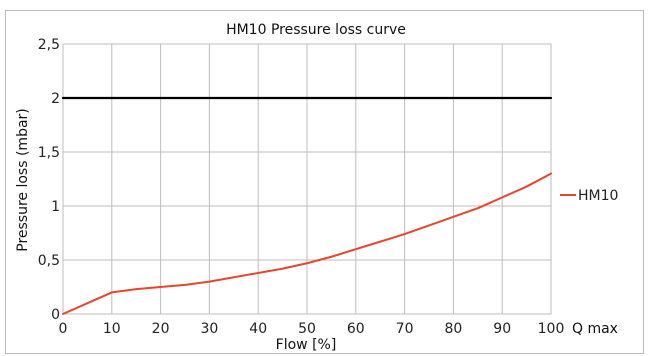  Describe the element at coordinates (502, 329) in the screenshot. I see `x-tick-label: 90` at that location.